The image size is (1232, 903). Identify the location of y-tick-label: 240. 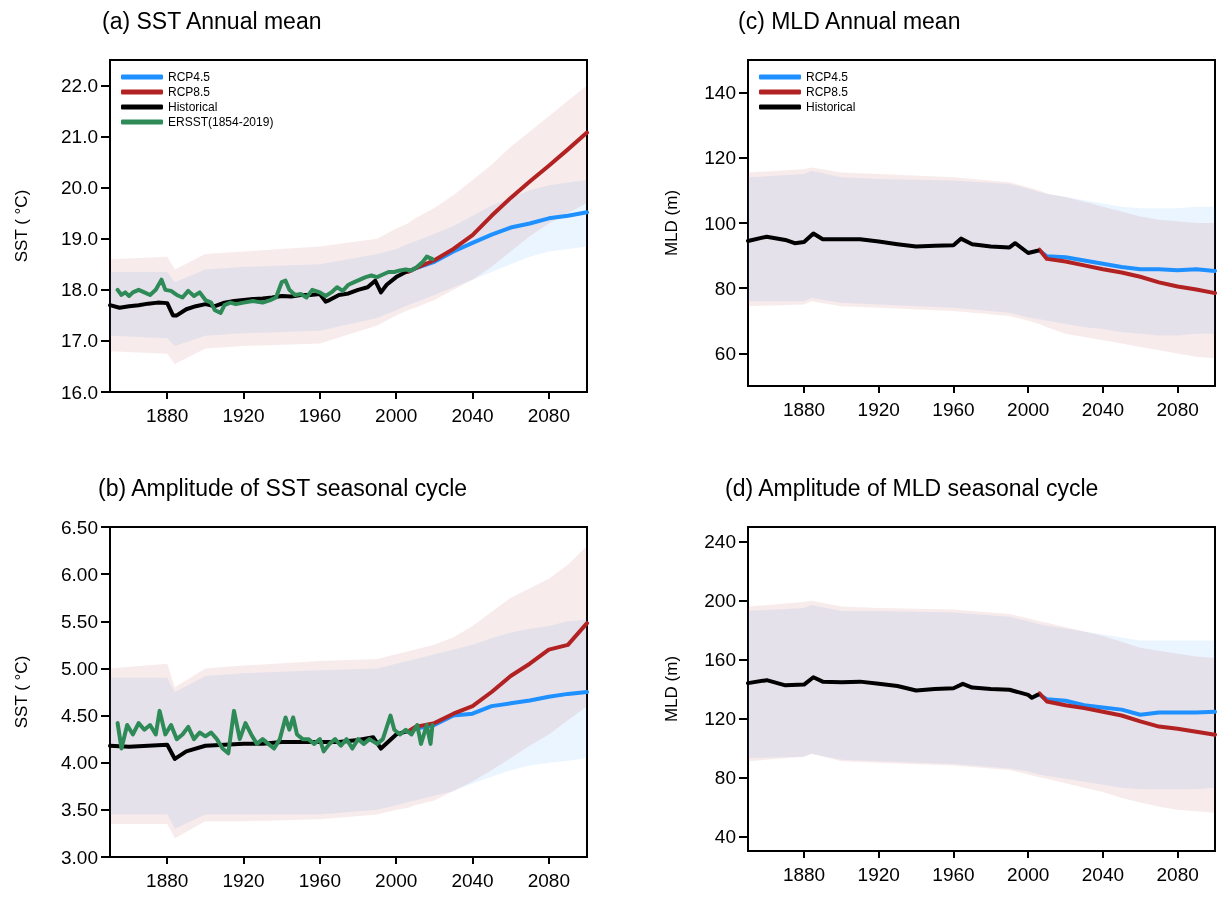
(720, 542).